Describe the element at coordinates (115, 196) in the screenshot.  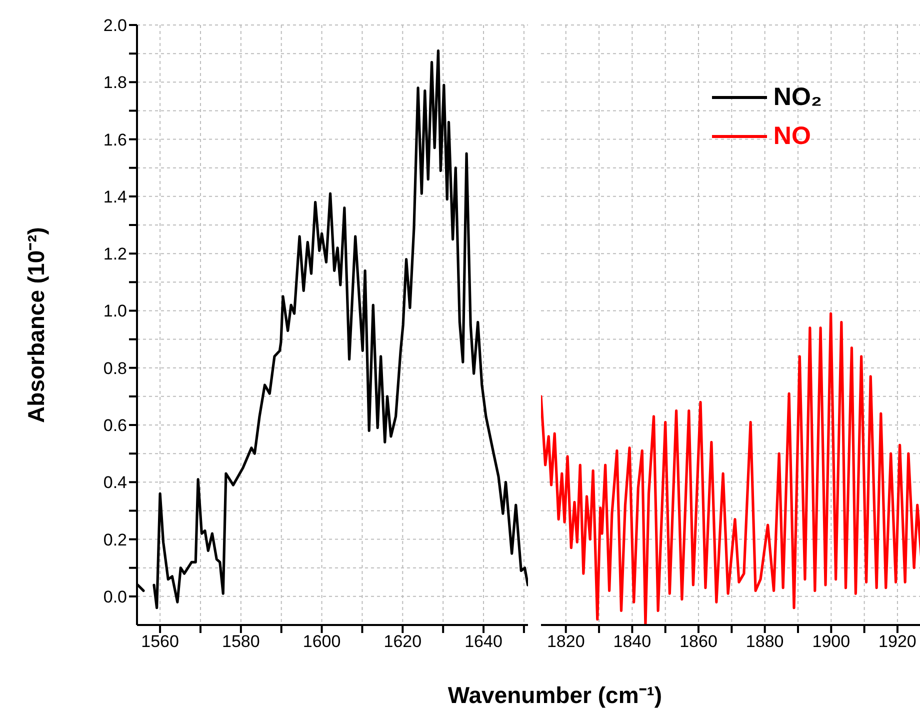
I see `y-tick-label: 1.4` at that location.